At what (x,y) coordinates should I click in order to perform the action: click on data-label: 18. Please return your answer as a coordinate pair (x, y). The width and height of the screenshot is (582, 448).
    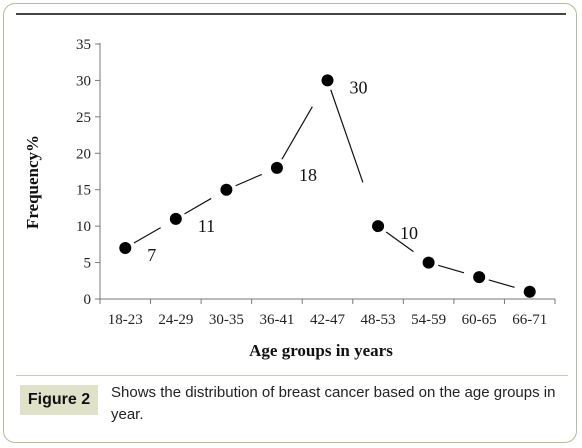
    Looking at the image, I should click on (308, 175).